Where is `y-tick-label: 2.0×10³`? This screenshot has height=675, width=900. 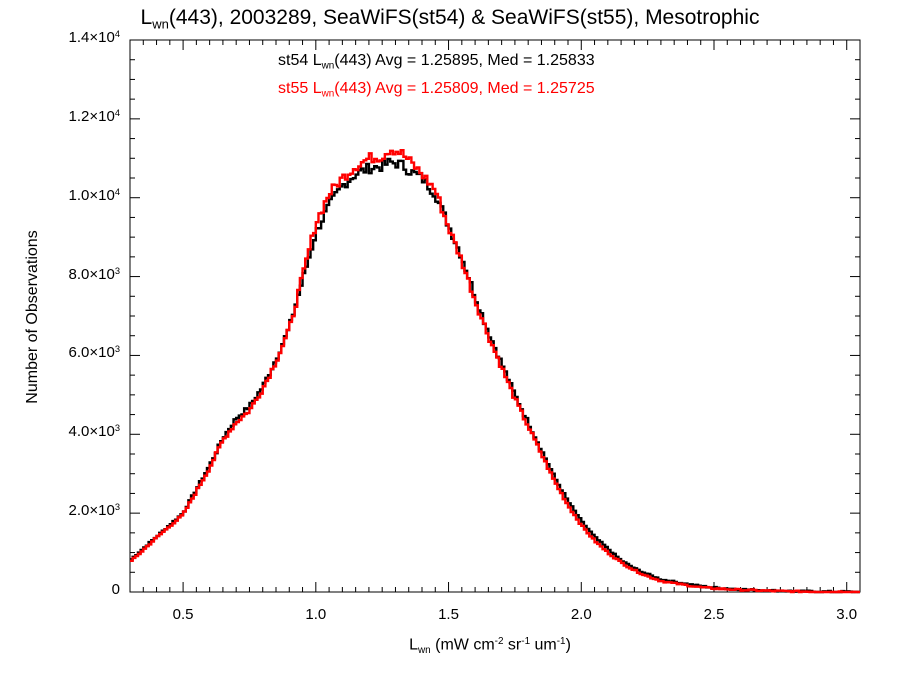 y-tick-label: 2.0×10³ is located at coordinates (94, 511).